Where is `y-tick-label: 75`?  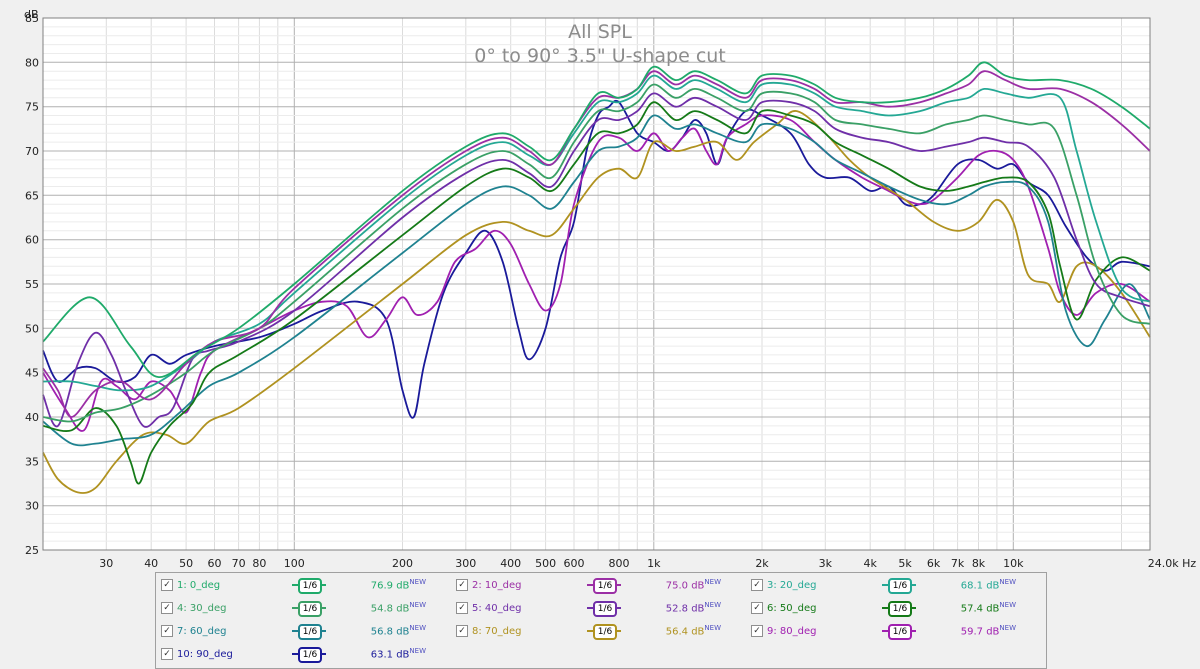
y-tick-label: 75 is located at coordinates (32, 107).